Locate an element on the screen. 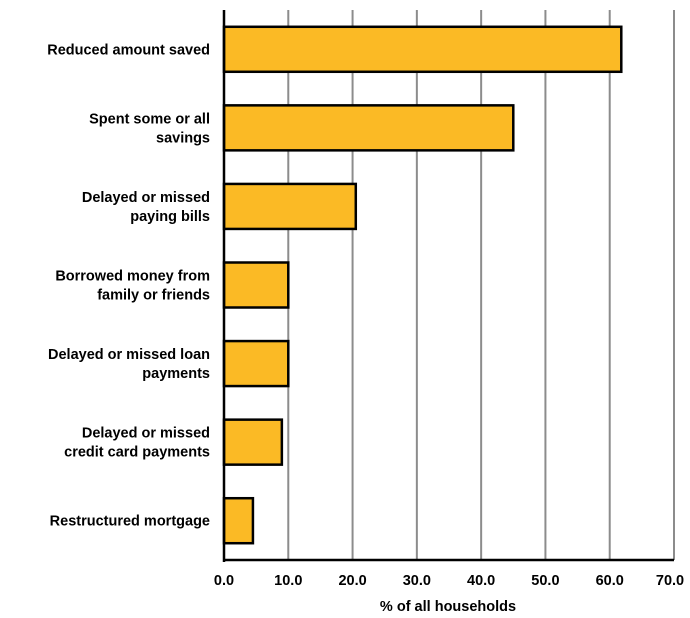  x-axis-title: % of all households is located at coordinates (448, 607).